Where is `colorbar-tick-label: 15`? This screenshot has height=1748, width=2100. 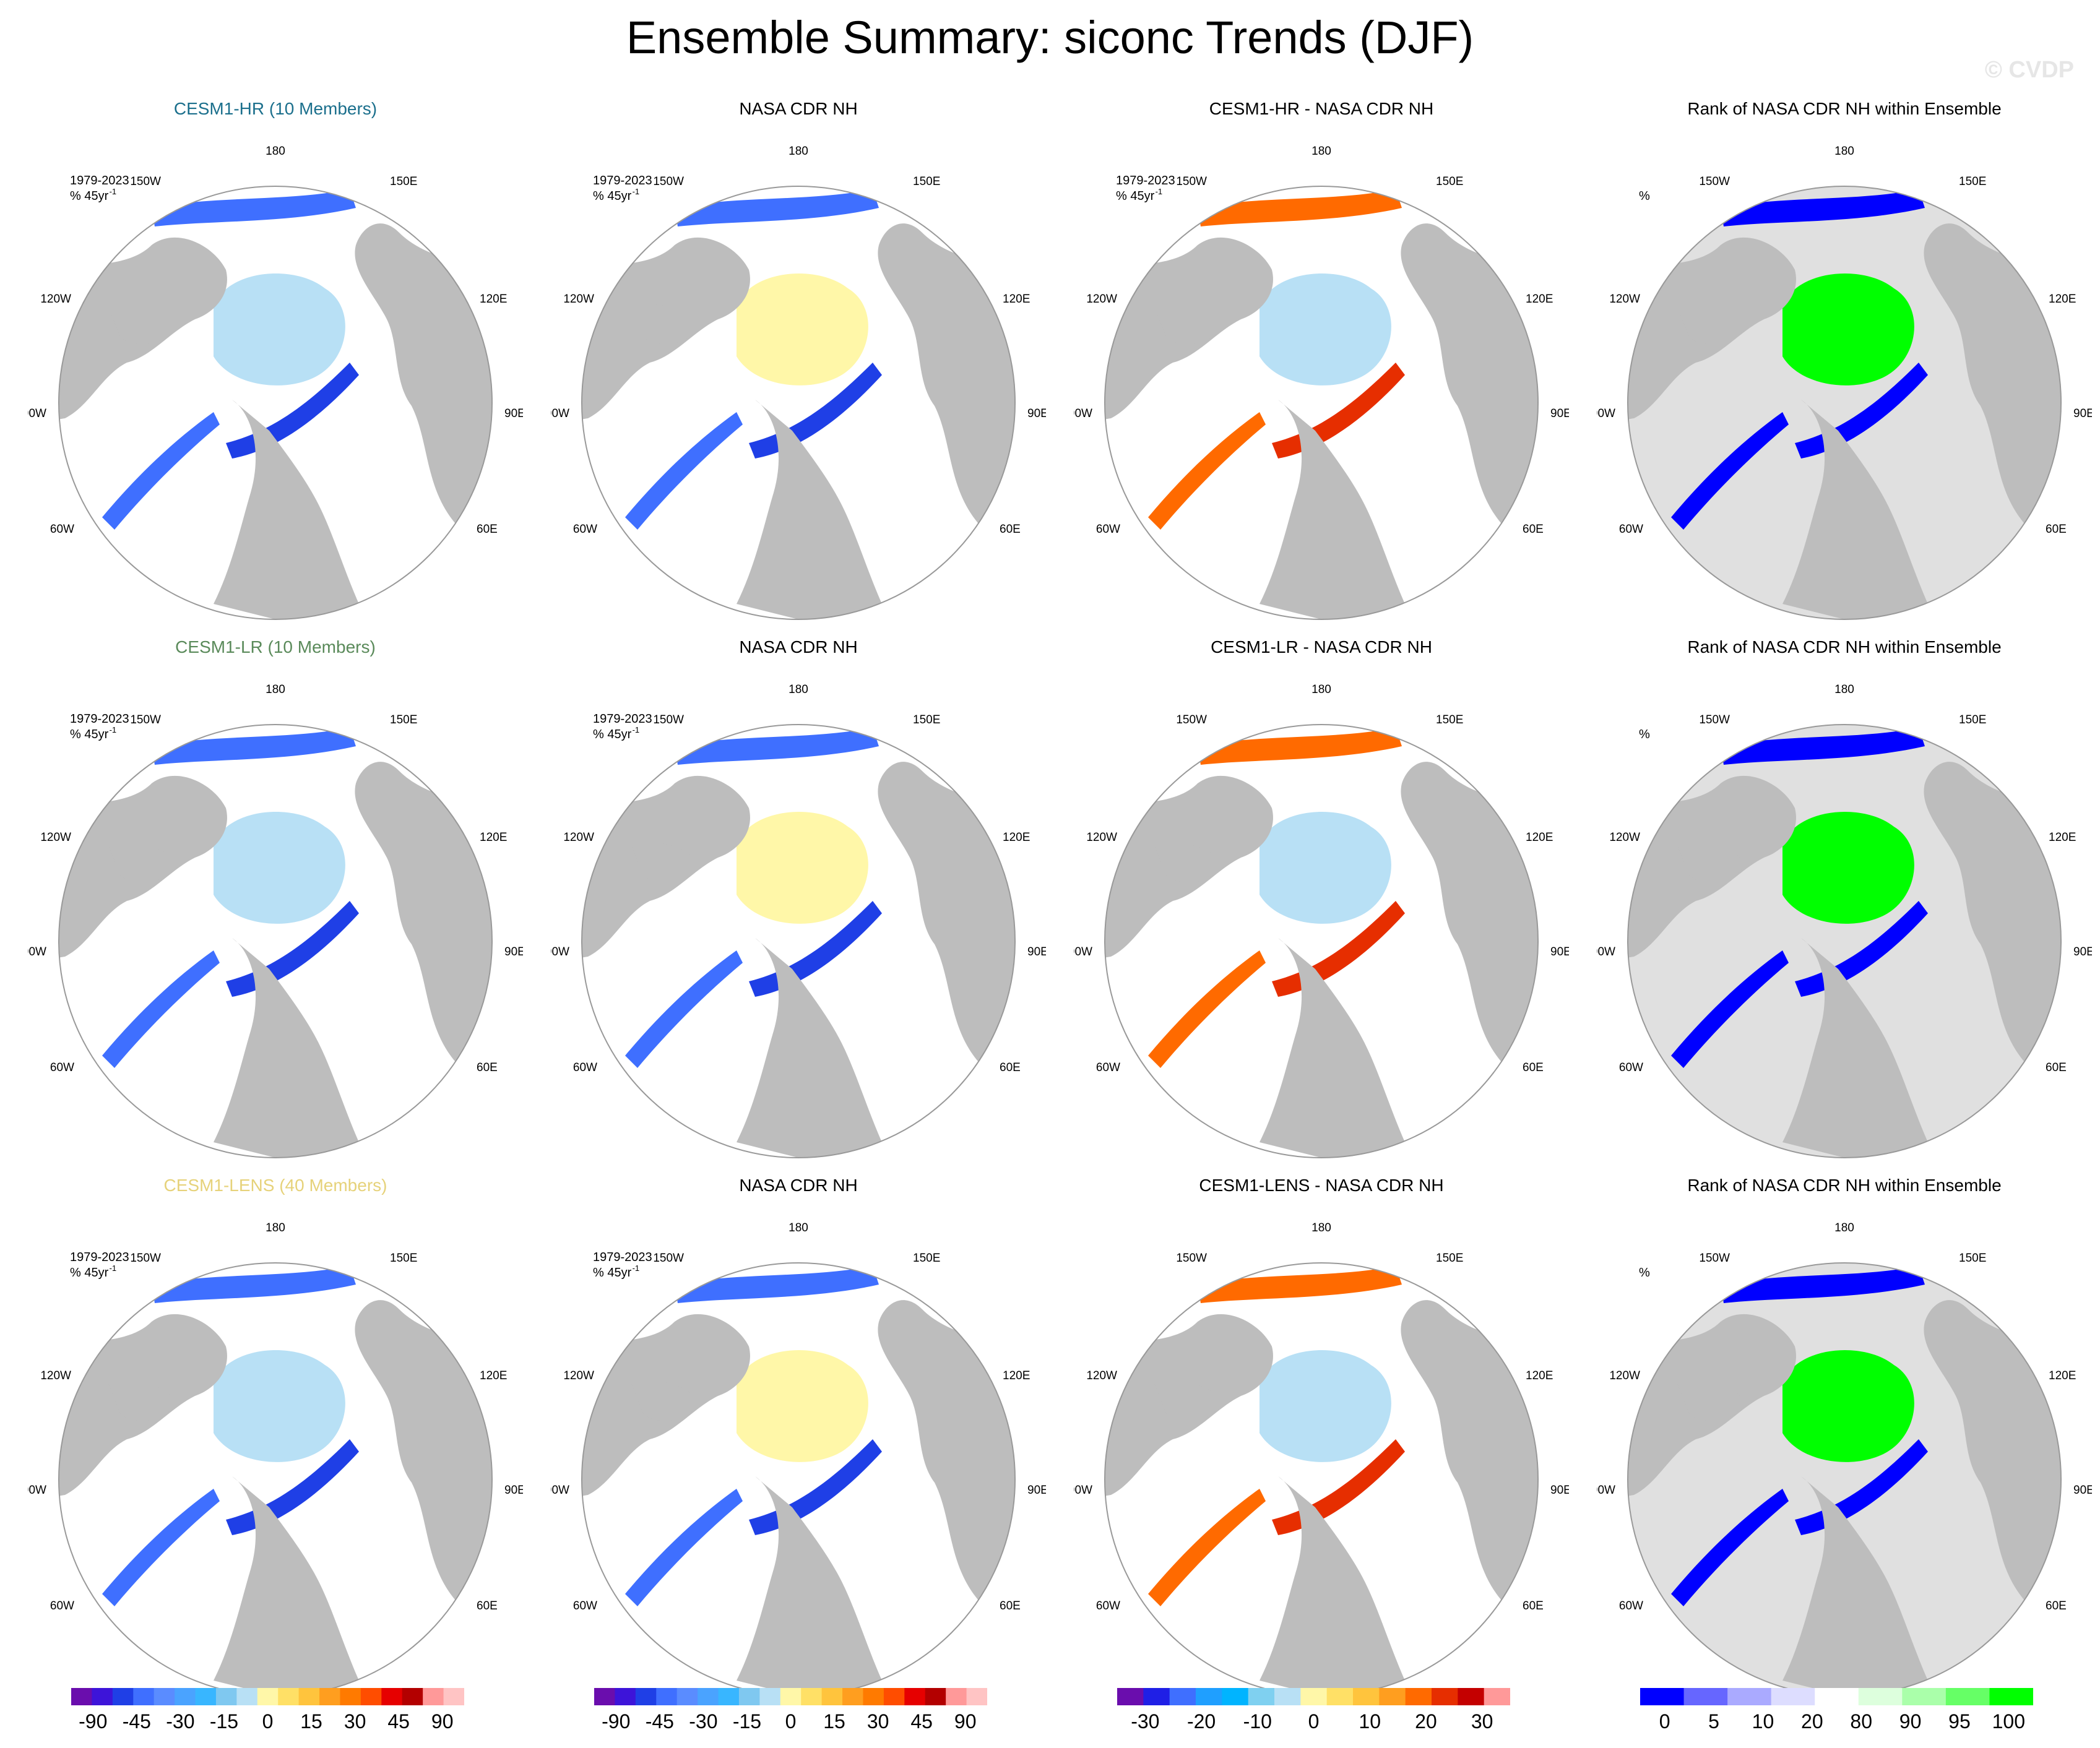 colorbar-tick-label: 15 is located at coordinates (311, 1721).